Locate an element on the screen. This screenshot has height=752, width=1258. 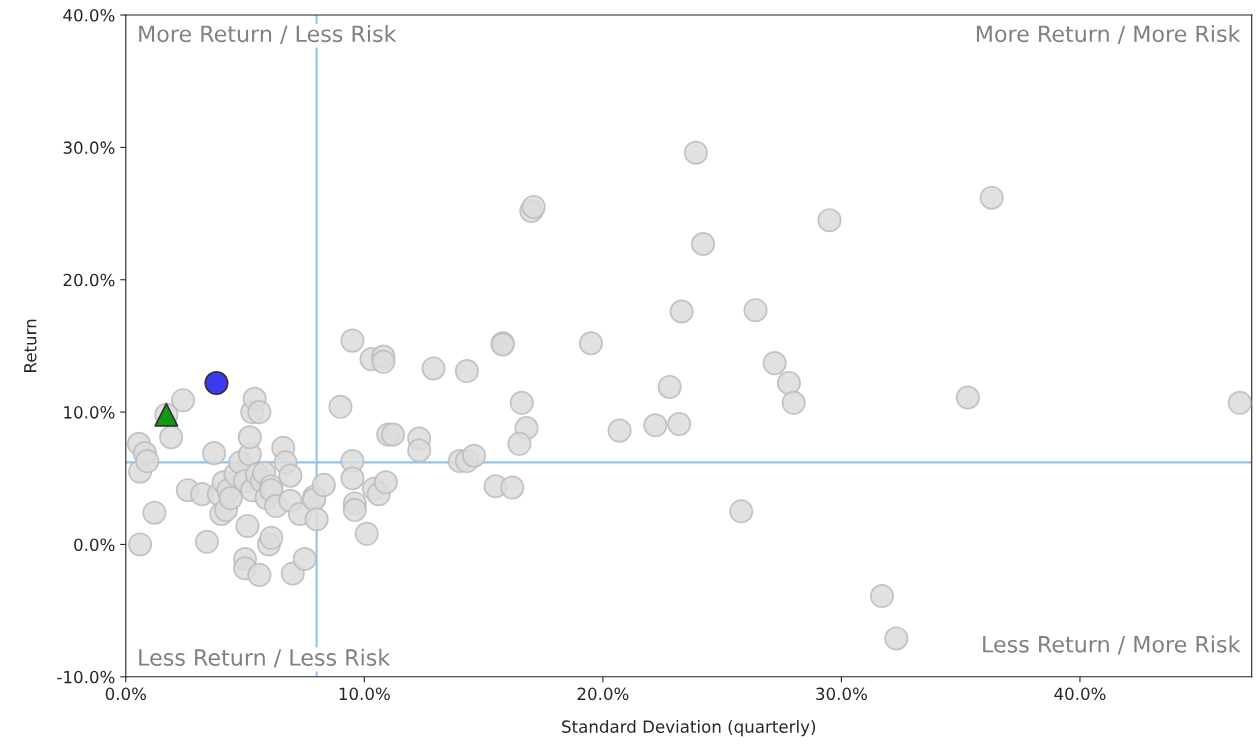
x-tick-label: 30.0% is located at coordinates (841, 694).